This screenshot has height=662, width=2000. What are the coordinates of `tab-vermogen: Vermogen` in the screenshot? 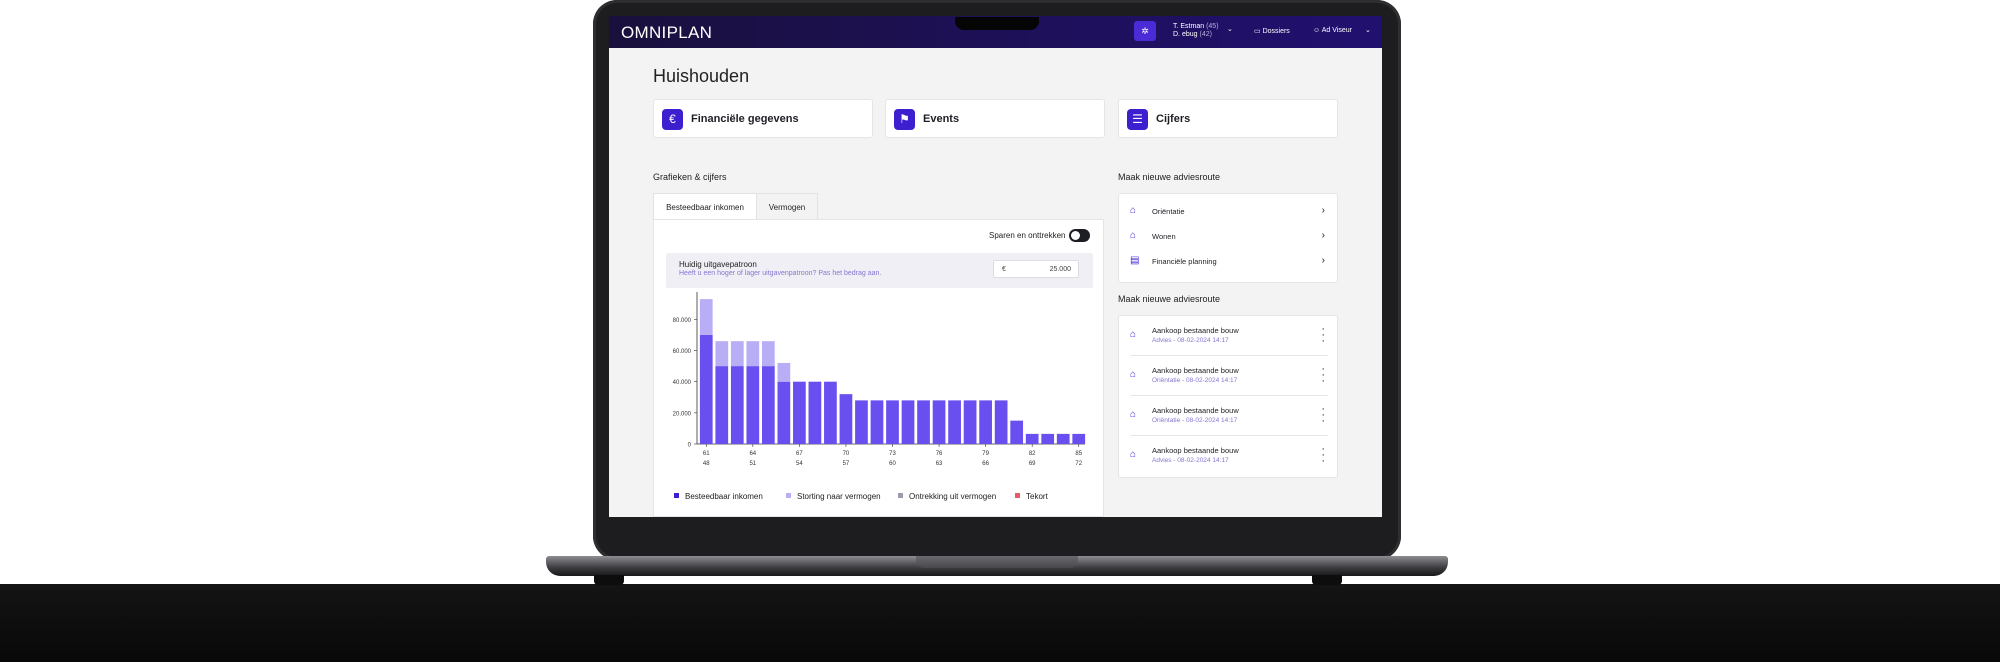 It's located at (787, 207).